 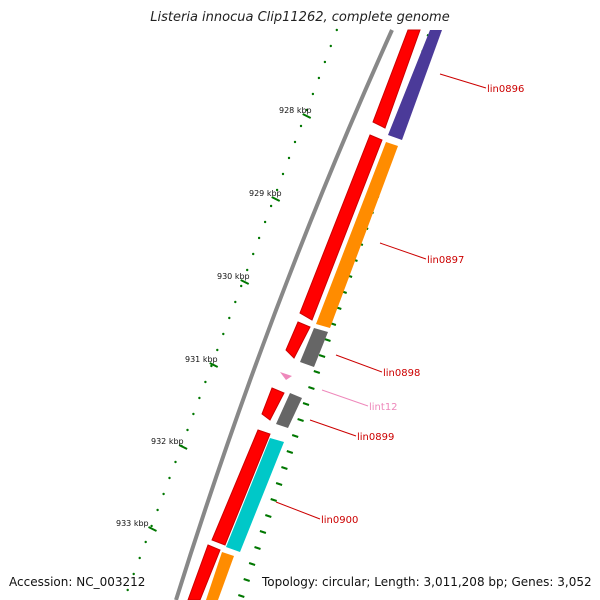 I want to click on kbp-label: 933 kbp, so click(x=132, y=523).